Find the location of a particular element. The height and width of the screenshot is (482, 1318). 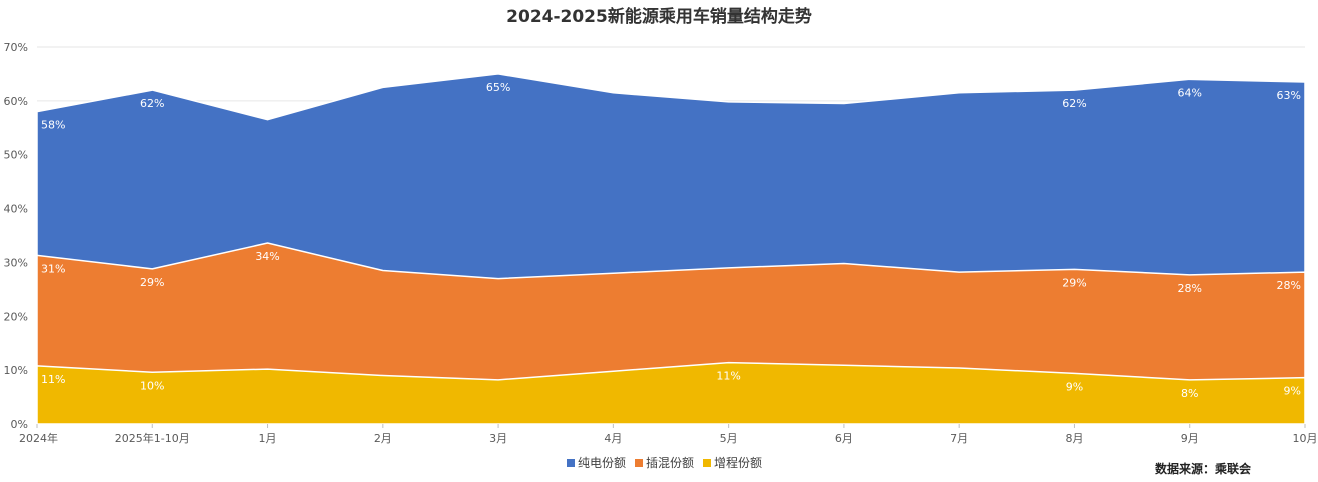

x-tick-label: 1月 is located at coordinates (268, 438).